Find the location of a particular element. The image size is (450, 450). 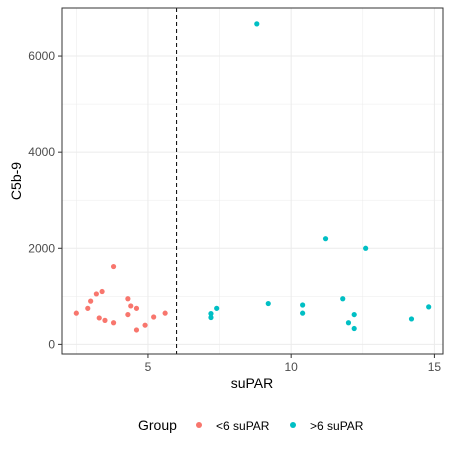

y-axis-title: C5b-9 is located at coordinates (16, 181).